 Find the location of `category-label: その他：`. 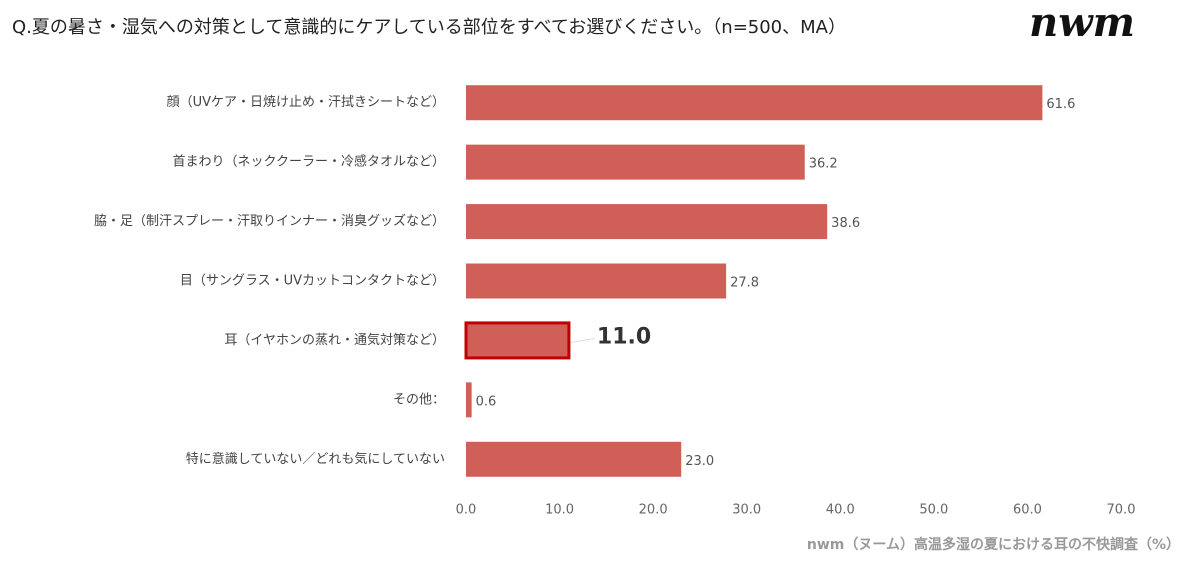

category-label: その他： is located at coordinates (419, 399).